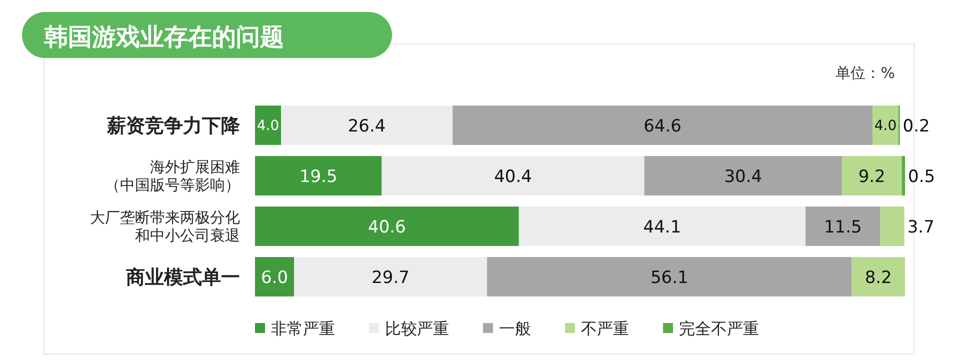 This screenshot has width=966, height=364. Describe the element at coordinates (719, 328) in the screenshot. I see `legend-label: 完全不严重` at that location.